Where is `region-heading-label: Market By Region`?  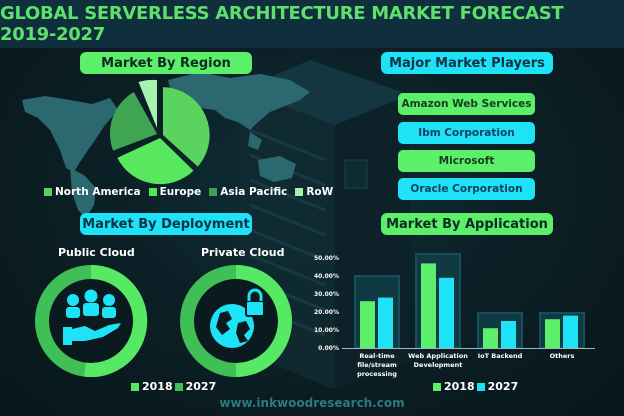 region-heading-label: Market By Region is located at coordinates (166, 63).